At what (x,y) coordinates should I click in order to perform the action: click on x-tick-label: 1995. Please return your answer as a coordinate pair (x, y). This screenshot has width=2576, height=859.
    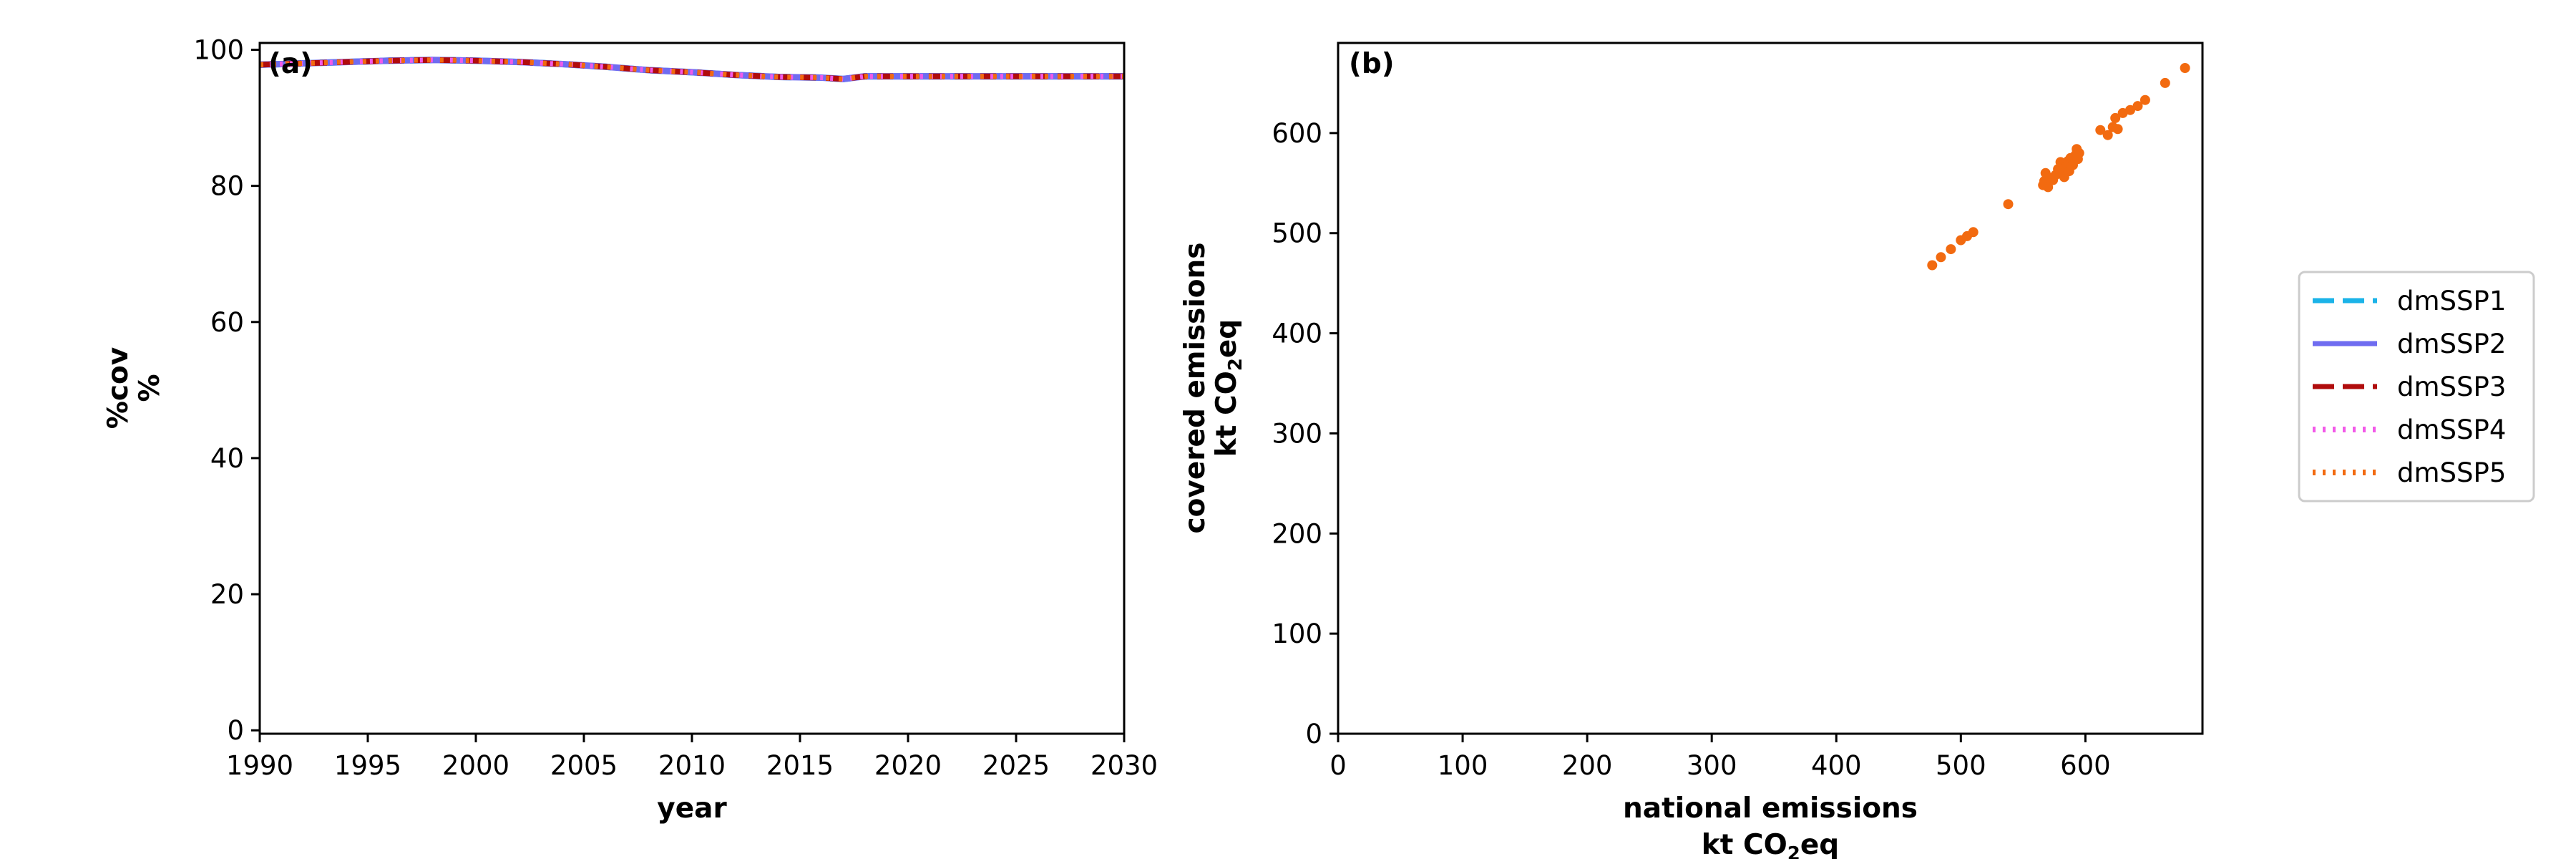
    Looking at the image, I should click on (367, 765).